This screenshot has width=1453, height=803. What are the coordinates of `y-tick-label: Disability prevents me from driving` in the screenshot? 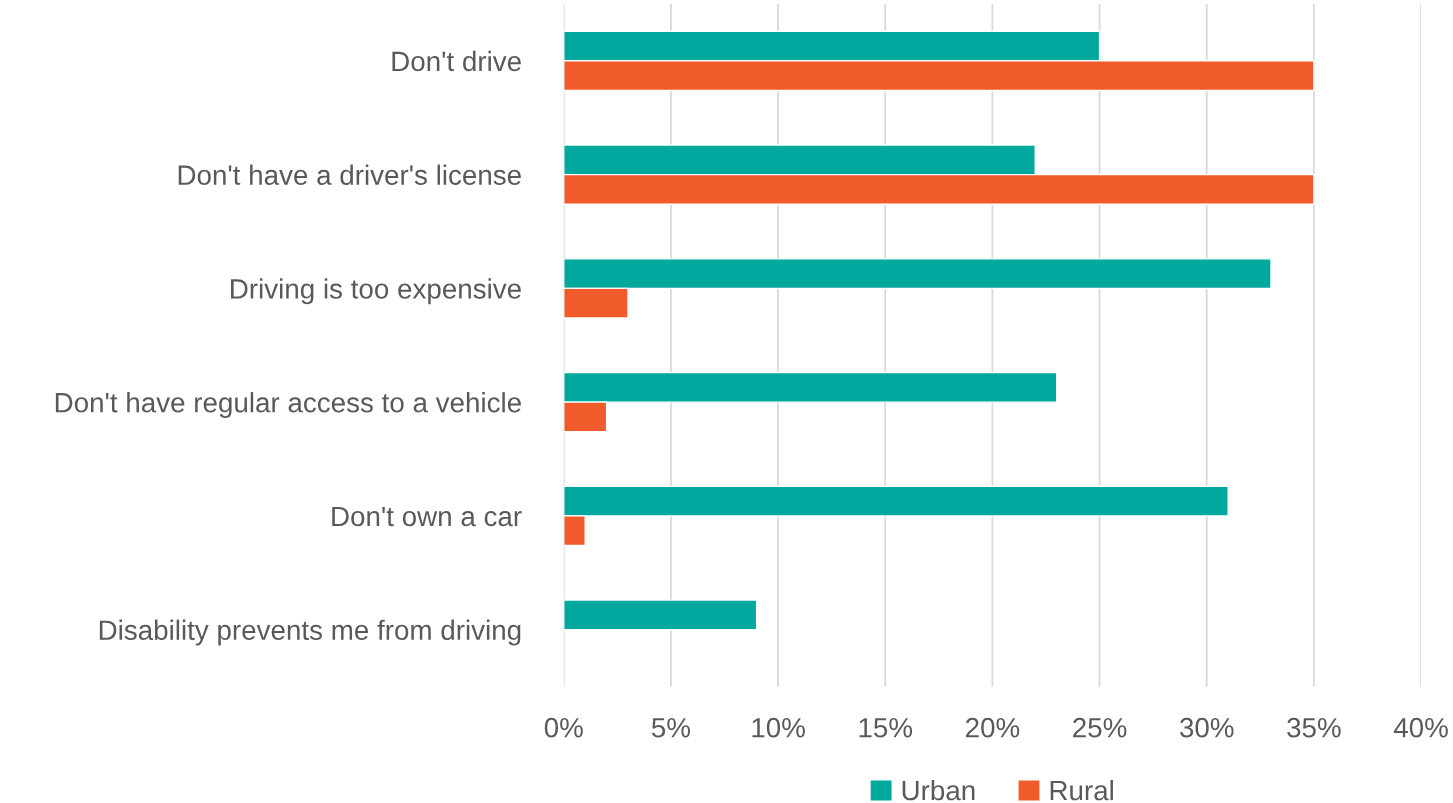 It's located at (310, 632).